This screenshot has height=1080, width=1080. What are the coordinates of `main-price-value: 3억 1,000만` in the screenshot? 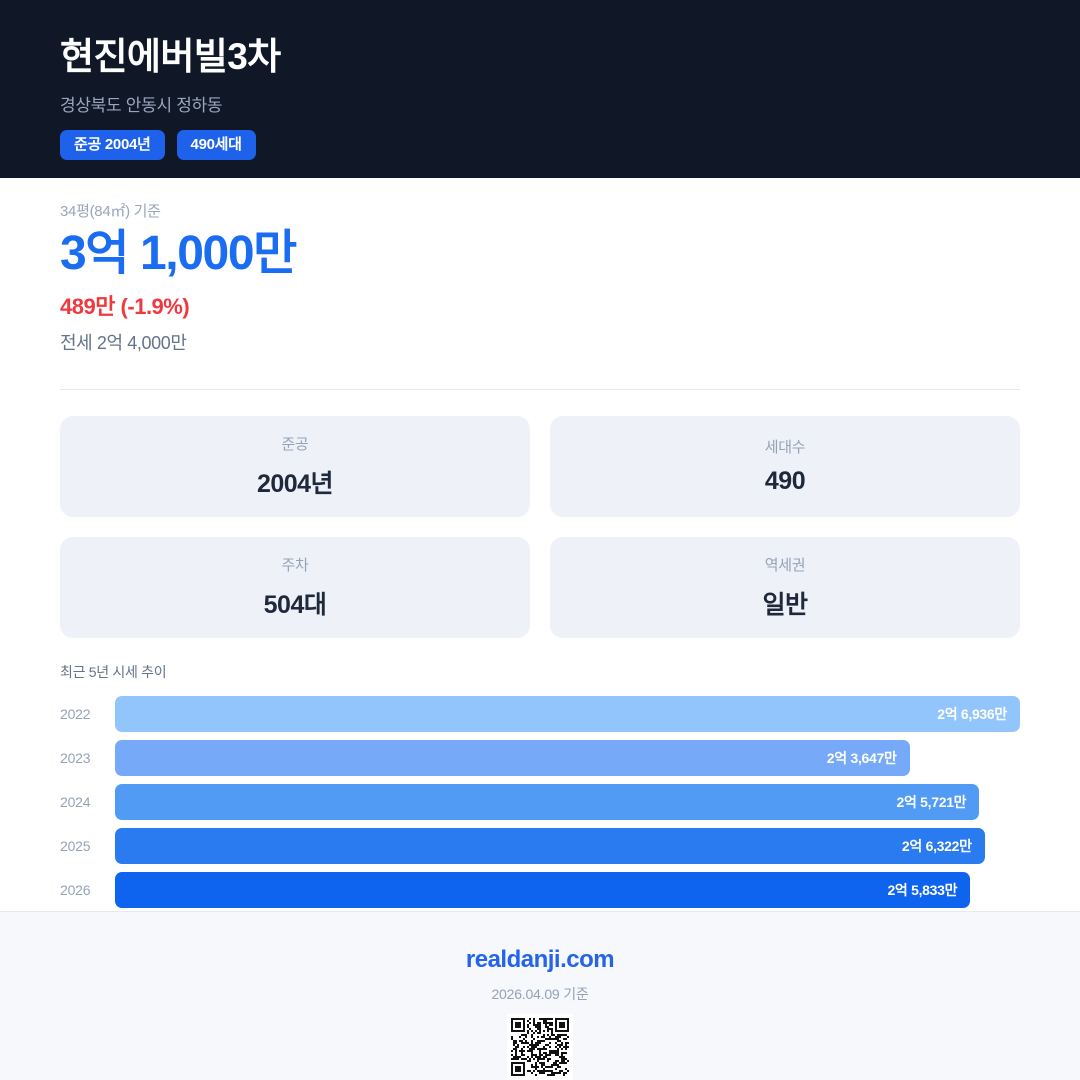 It's located at (178, 253).